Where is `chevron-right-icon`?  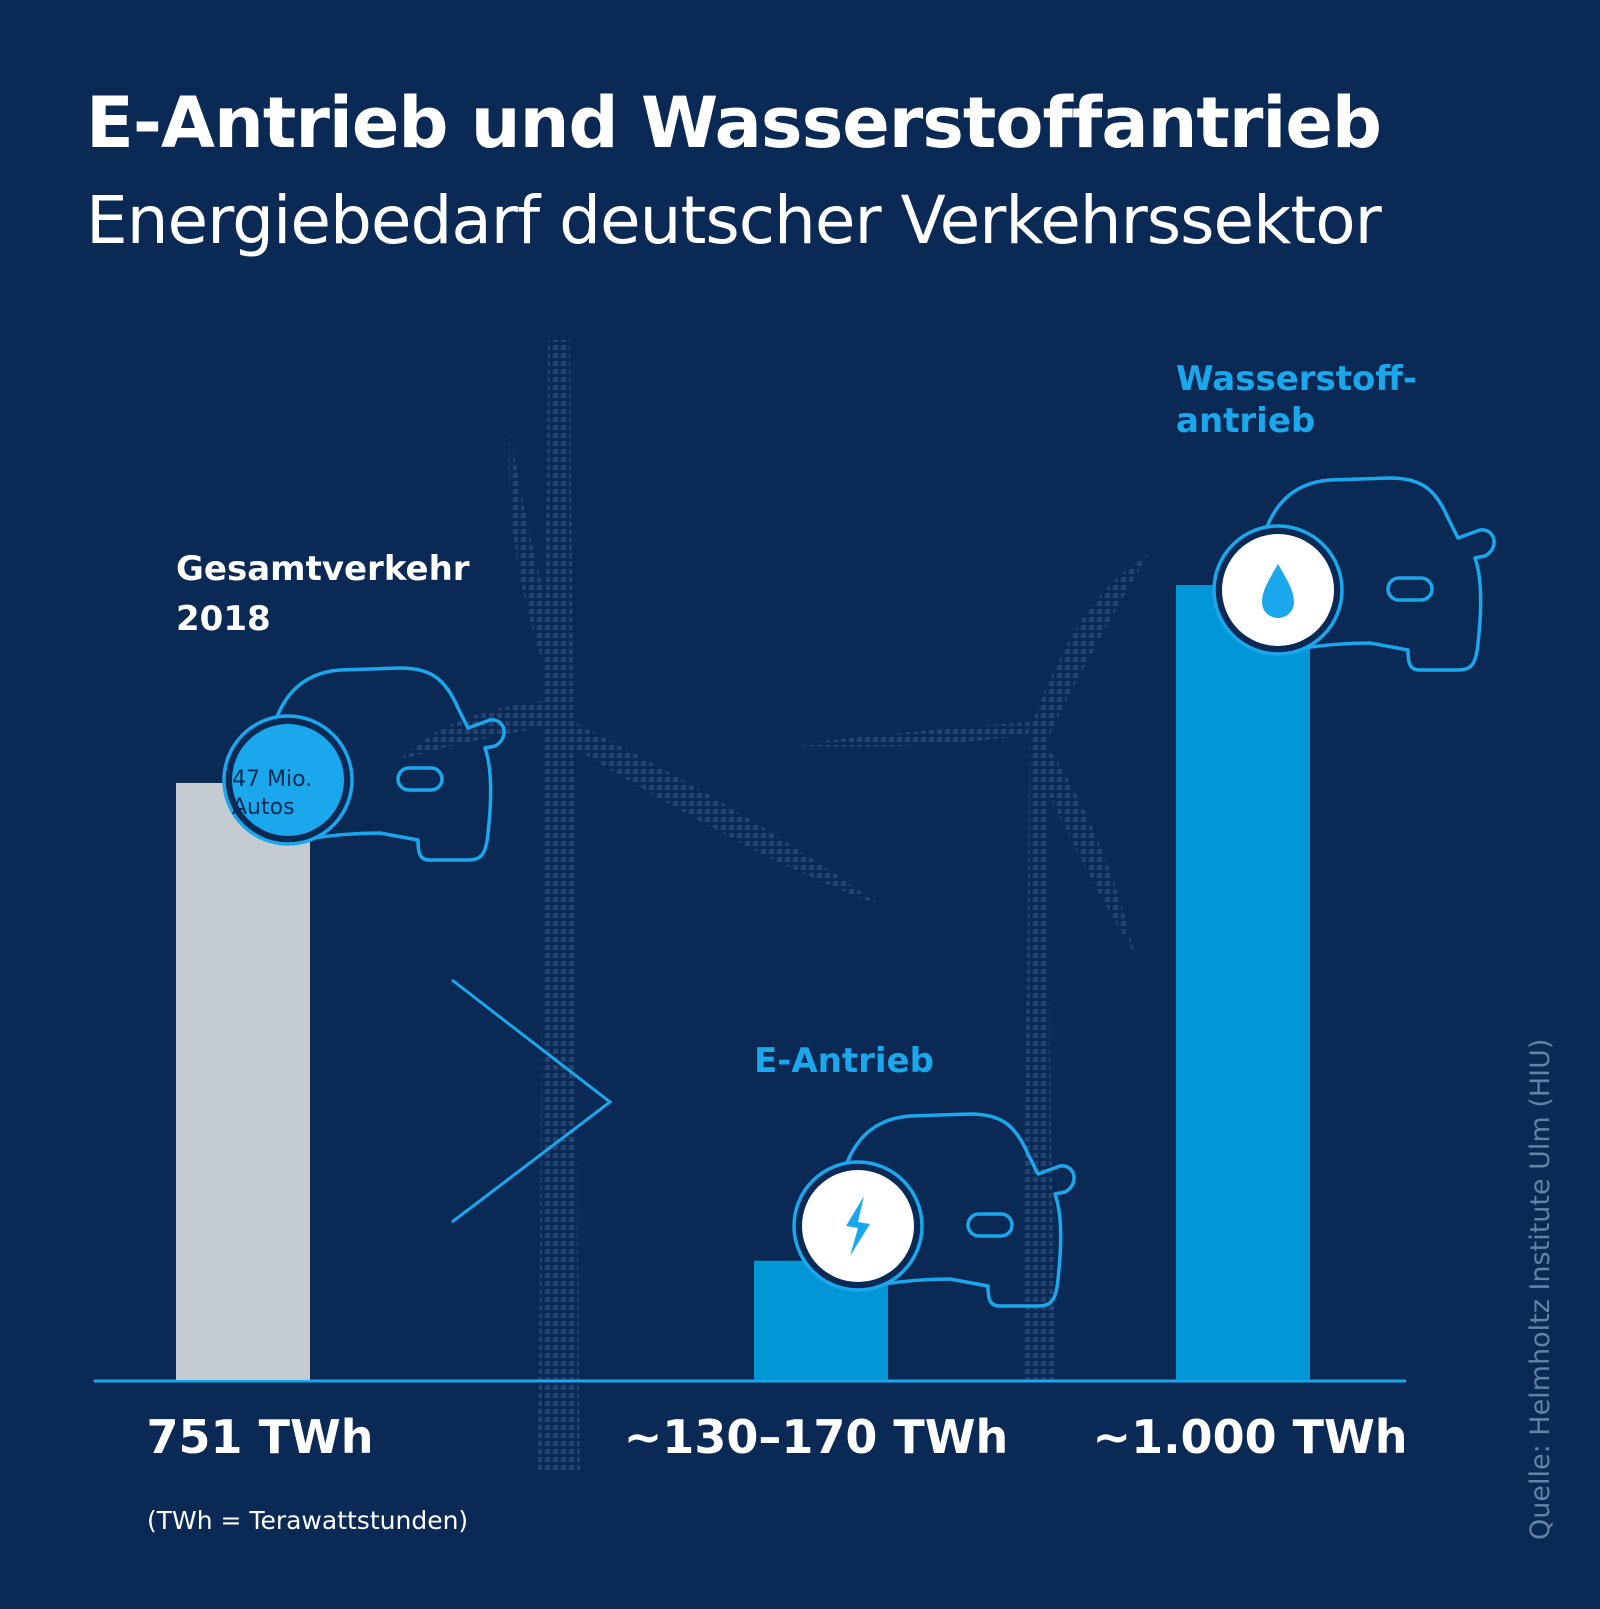 chevron-right-icon is located at coordinates (532, 1101).